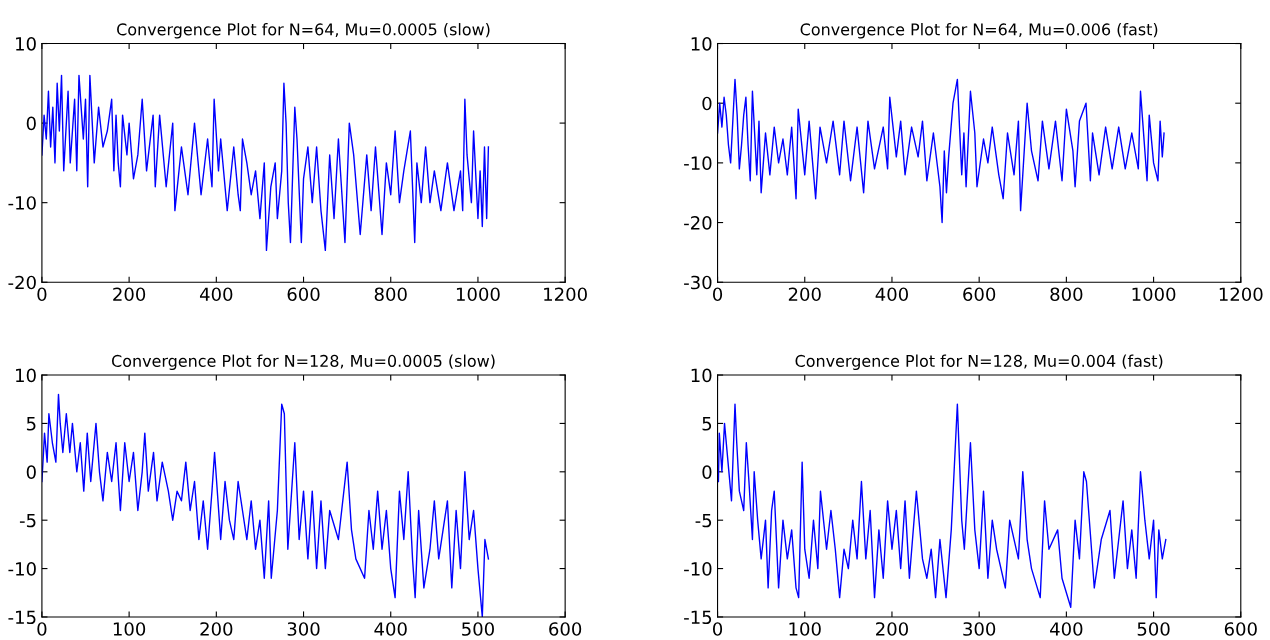 The height and width of the screenshot is (640, 1270). Describe the element at coordinates (979, 362) in the screenshot. I see `chart-title: Convergence Plot for N=128, Mu=0.004 (fast)` at that location.